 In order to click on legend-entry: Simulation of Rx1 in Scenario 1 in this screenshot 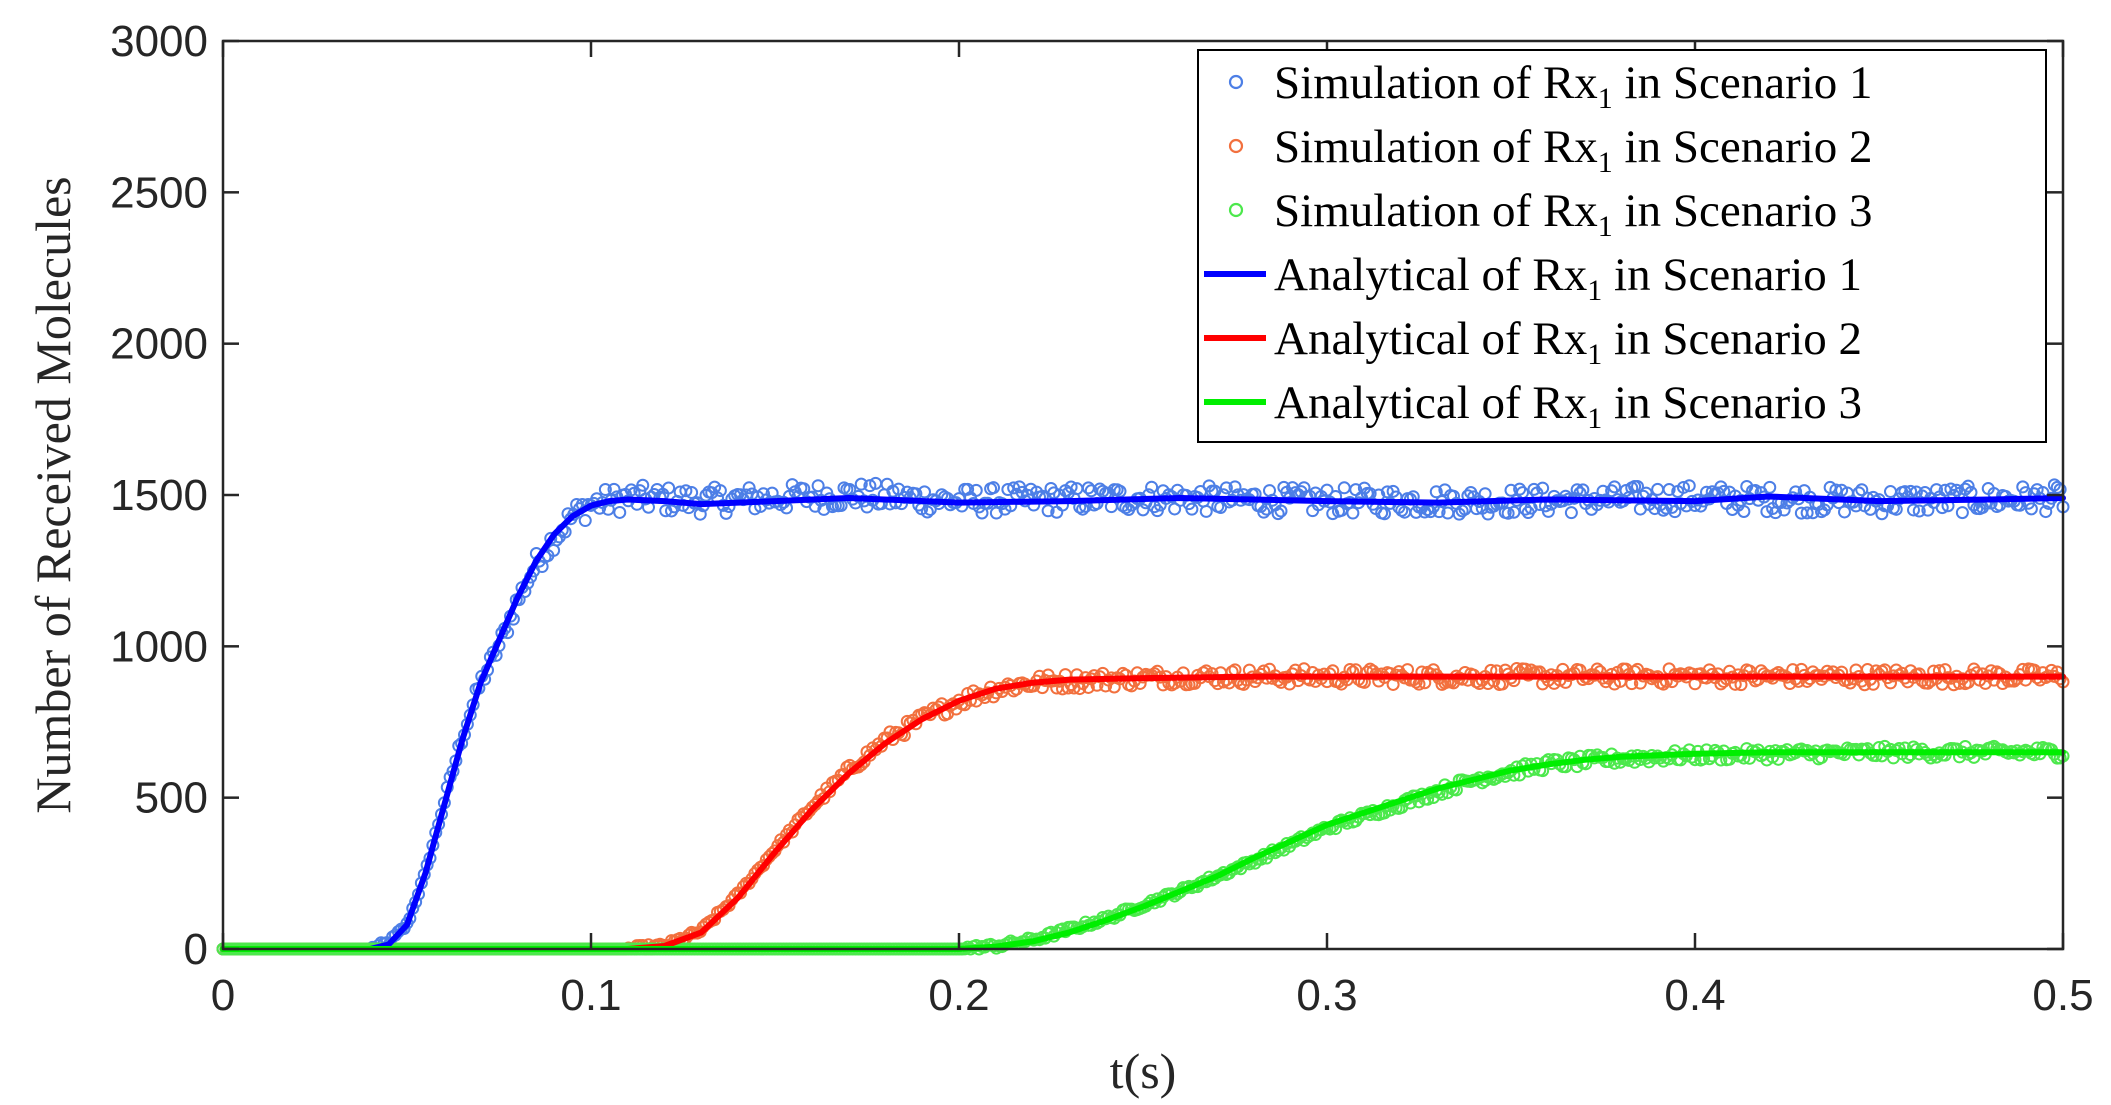, I will do `click(1573, 86)`.